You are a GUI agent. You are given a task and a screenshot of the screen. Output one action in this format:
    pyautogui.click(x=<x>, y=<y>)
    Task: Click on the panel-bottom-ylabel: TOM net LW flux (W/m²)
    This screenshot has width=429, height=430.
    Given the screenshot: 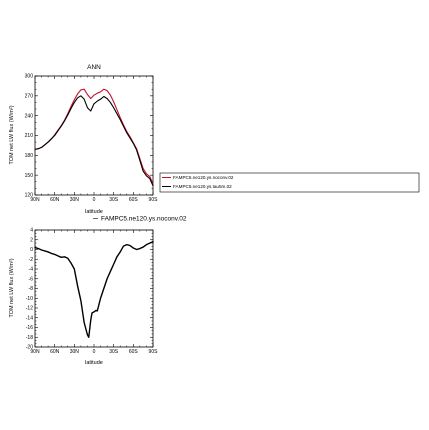 What is the action you would take?
    pyautogui.click(x=12, y=287)
    